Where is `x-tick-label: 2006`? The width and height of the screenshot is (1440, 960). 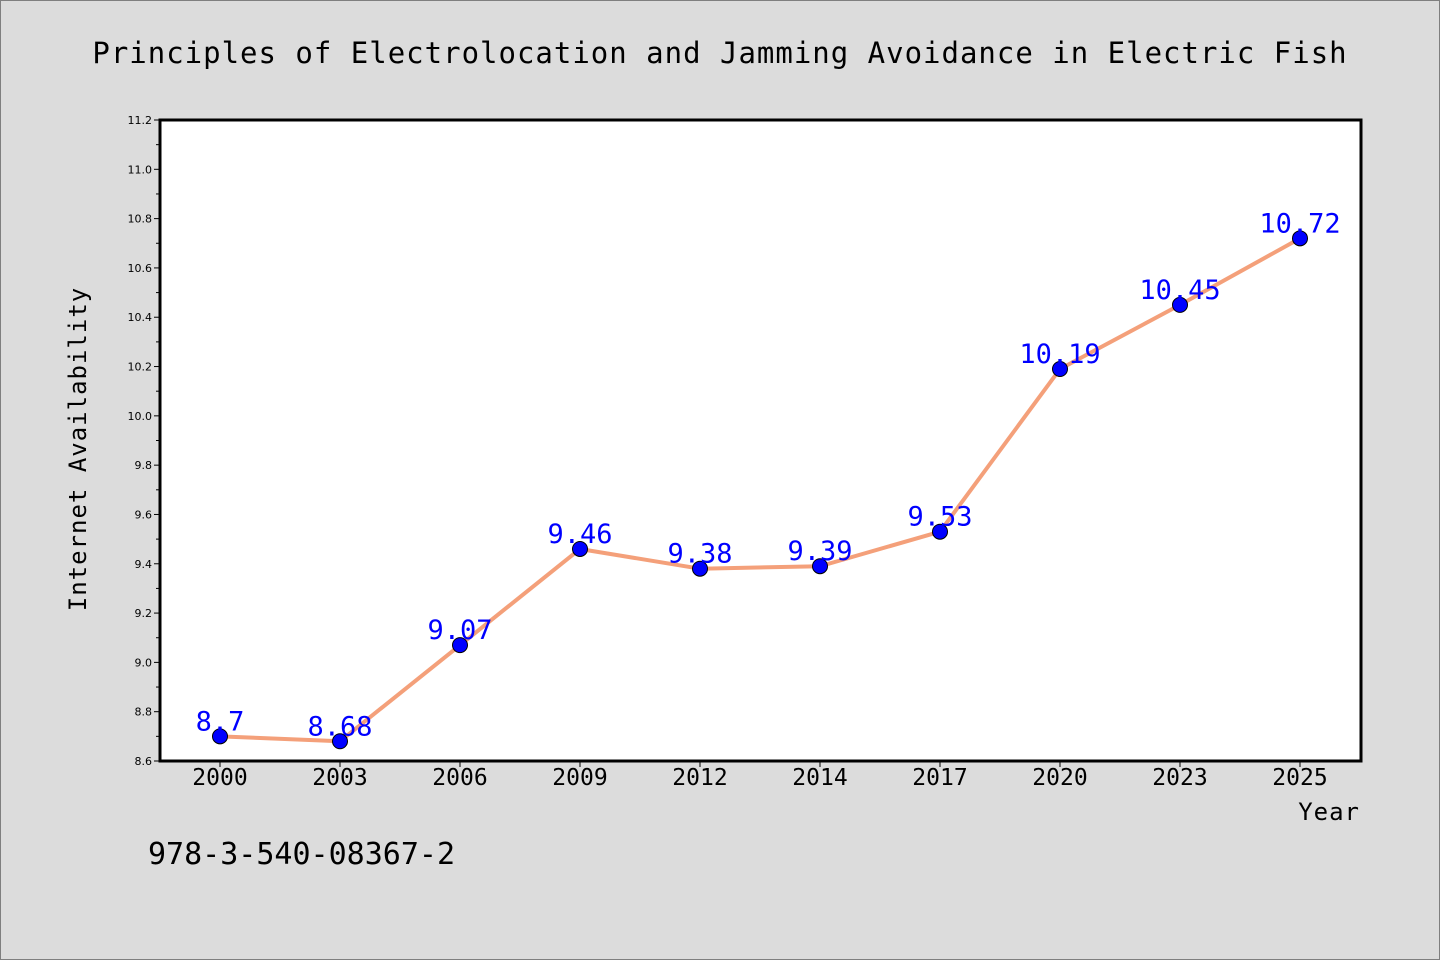 x-tick-label: 2006 is located at coordinates (459, 778).